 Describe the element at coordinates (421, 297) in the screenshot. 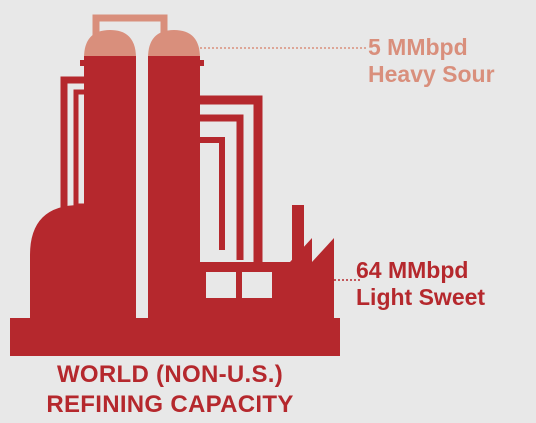

I see `light-sweet-type: Light Sweet` at that location.